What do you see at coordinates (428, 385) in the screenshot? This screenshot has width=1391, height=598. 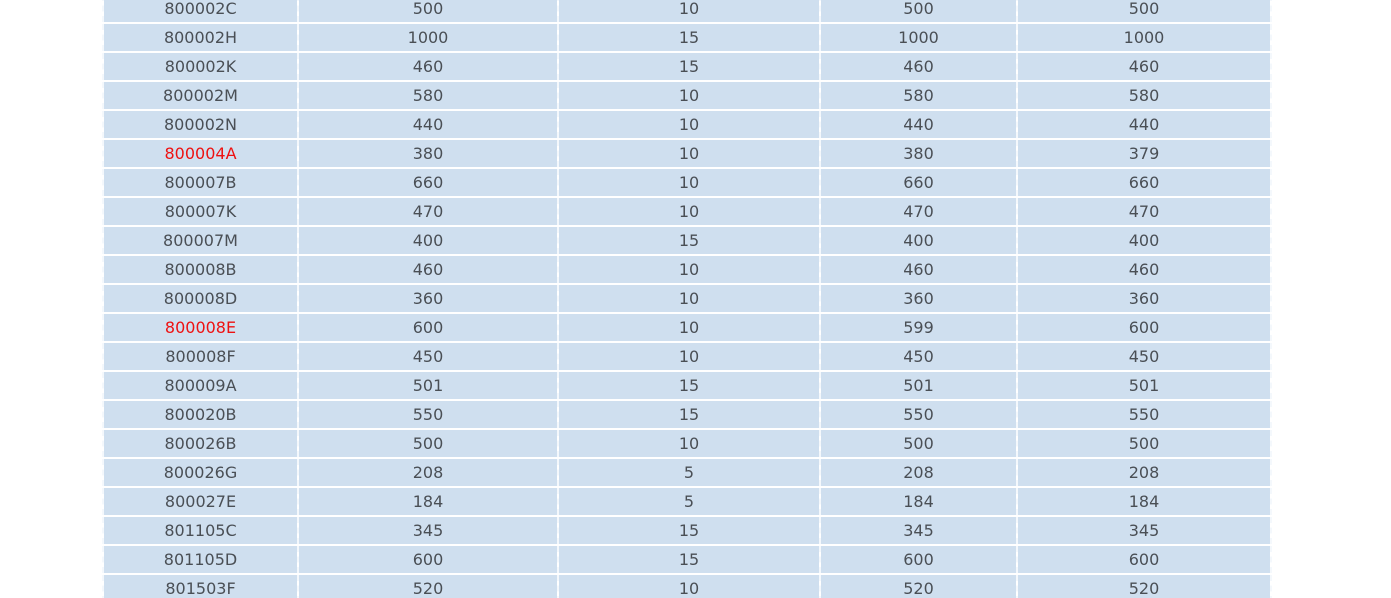 I see `cell-value-1: 501` at bounding box center [428, 385].